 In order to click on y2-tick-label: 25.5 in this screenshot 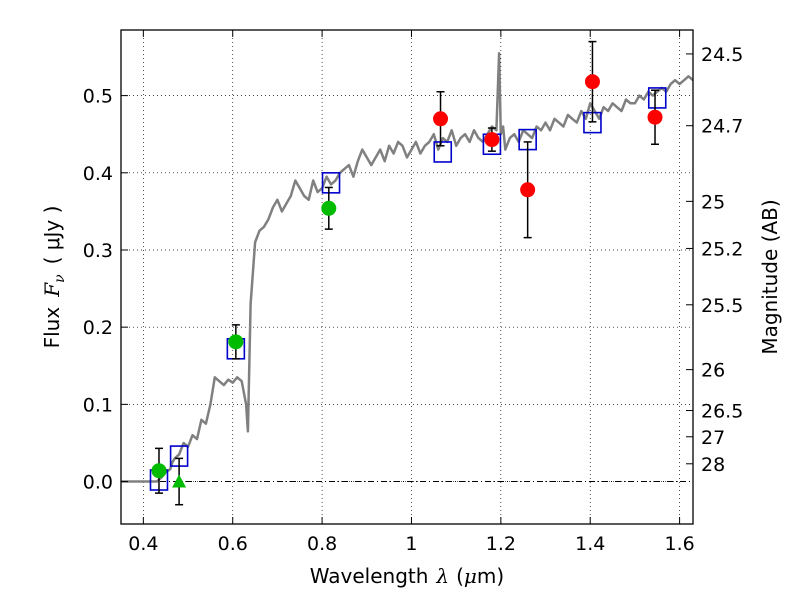, I will do `click(722, 306)`.